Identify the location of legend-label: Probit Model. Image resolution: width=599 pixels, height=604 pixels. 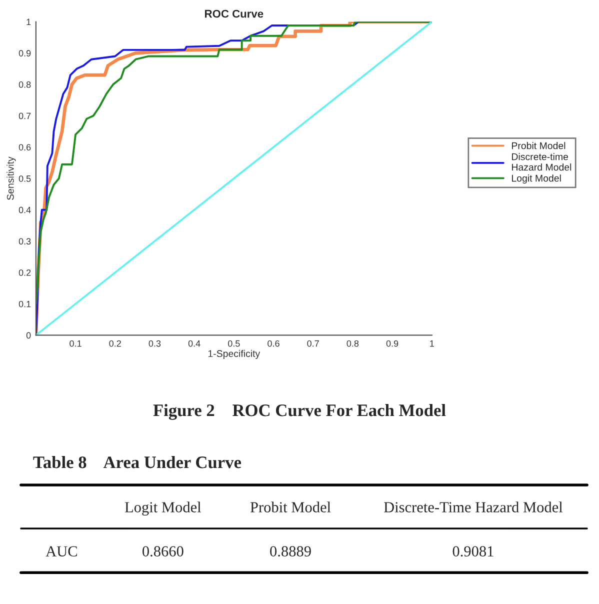
(539, 146).